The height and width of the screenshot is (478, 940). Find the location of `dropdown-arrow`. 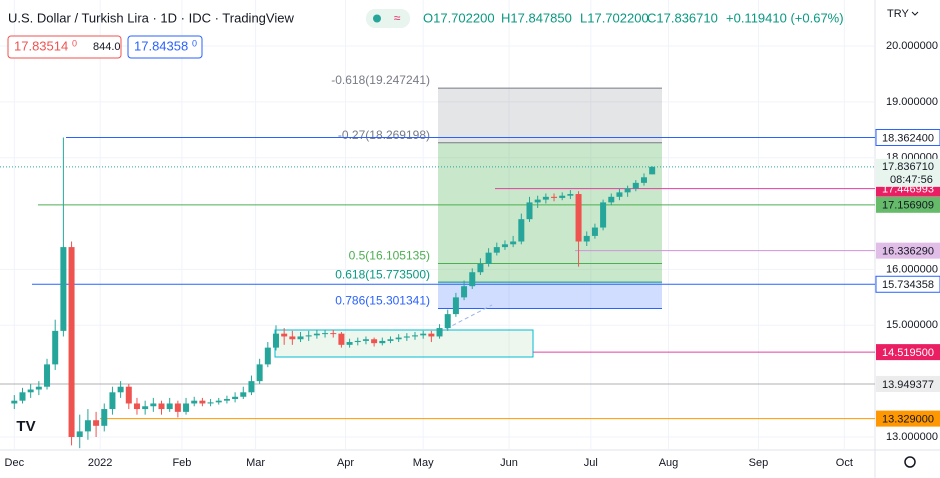

dropdown-arrow is located at coordinates (915, 13).